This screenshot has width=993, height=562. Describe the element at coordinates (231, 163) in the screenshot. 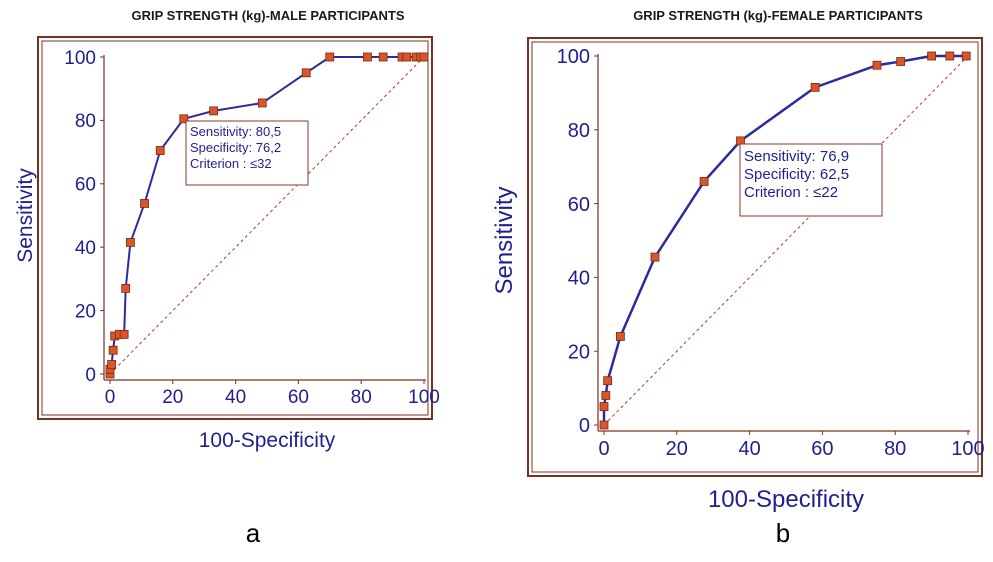

I see `criterion-annotation-line: Criterion : ≤32` at that location.